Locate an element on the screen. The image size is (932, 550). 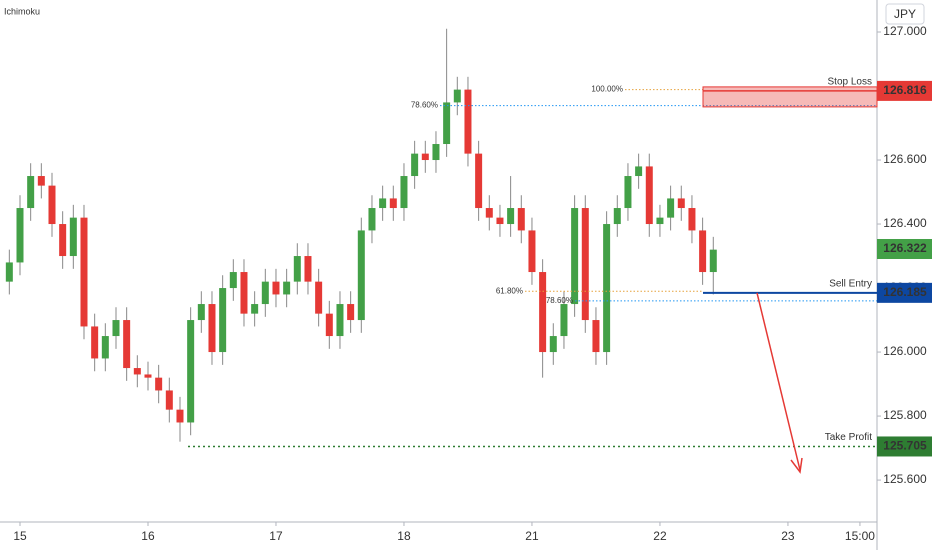
fib-label: 100.00% is located at coordinates (607, 89).